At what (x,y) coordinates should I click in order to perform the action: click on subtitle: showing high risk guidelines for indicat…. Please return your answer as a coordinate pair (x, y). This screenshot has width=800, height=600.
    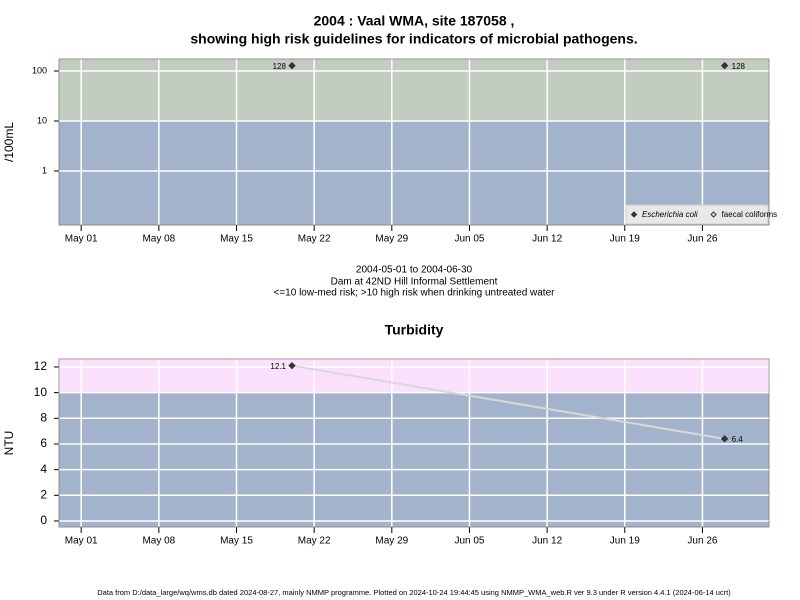
    Looking at the image, I should click on (413, 39).